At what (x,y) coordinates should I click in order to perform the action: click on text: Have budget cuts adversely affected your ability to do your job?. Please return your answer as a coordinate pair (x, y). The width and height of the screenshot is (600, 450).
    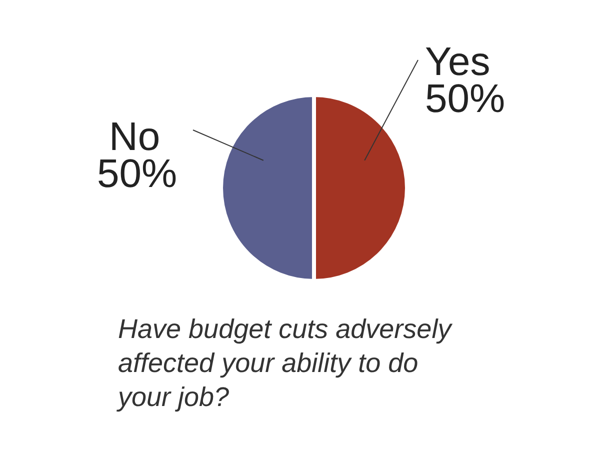
    Looking at the image, I should click on (284, 363).